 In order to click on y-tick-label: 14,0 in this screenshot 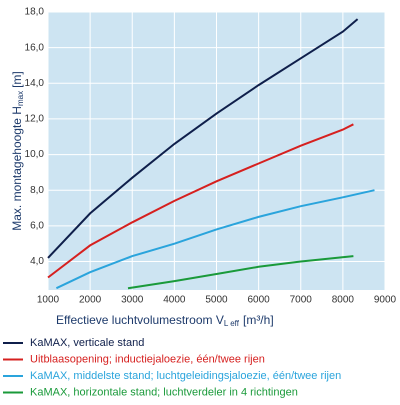, I will do `click(35, 83)`.